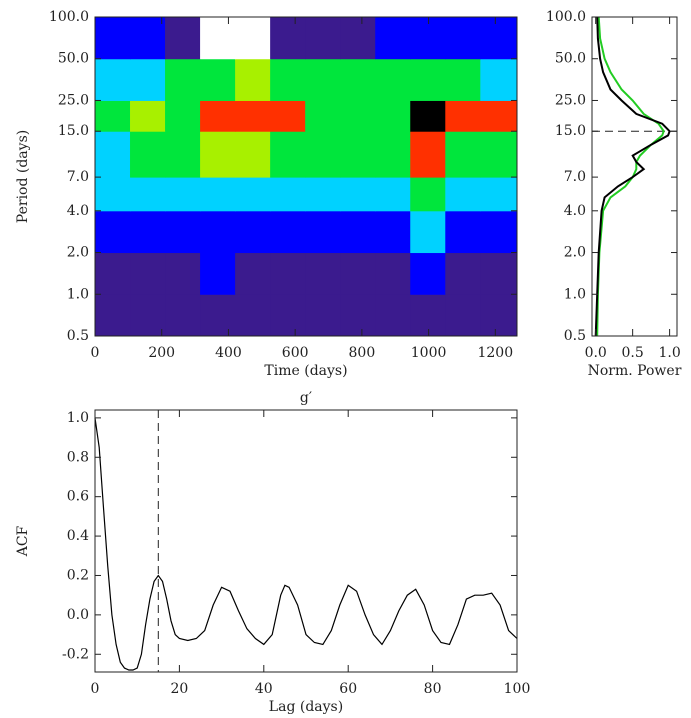 The image size is (691, 718). Describe the element at coordinates (348, 689) in the screenshot. I see `x-tick-label: 60` at that location.